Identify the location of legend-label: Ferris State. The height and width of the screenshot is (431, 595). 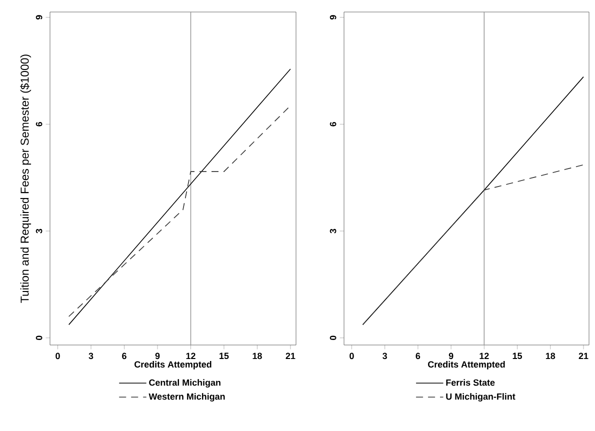
(470, 382).